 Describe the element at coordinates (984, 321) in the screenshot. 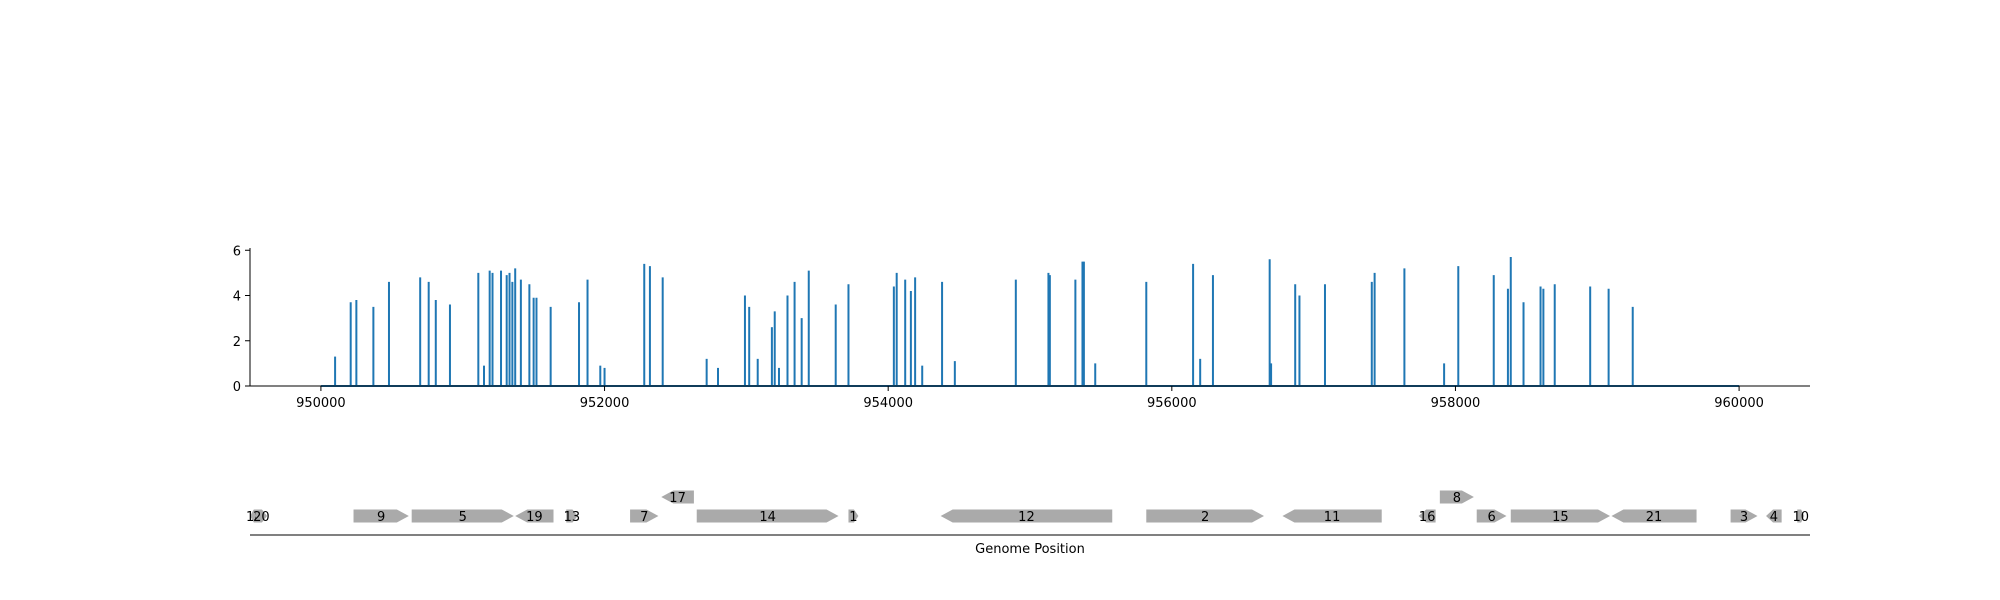

I see `stem-series` at that location.